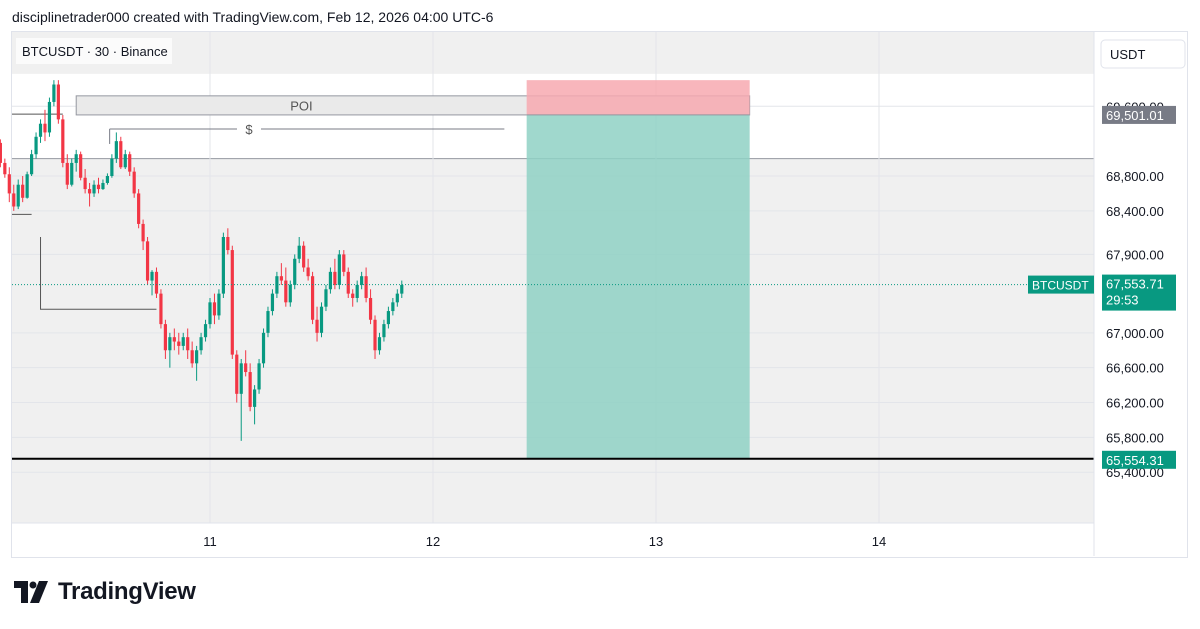 This screenshot has width=1200, height=629. What do you see at coordinates (1135, 176) in the screenshot?
I see `price-tick-label: 68,800.00` at bounding box center [1135, 176].